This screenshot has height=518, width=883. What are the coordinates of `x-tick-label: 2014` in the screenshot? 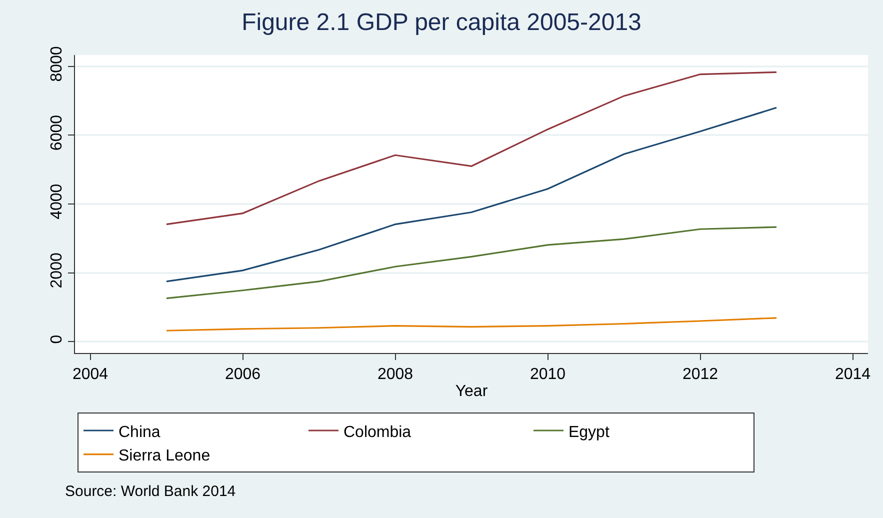 It's located at (852, 375).